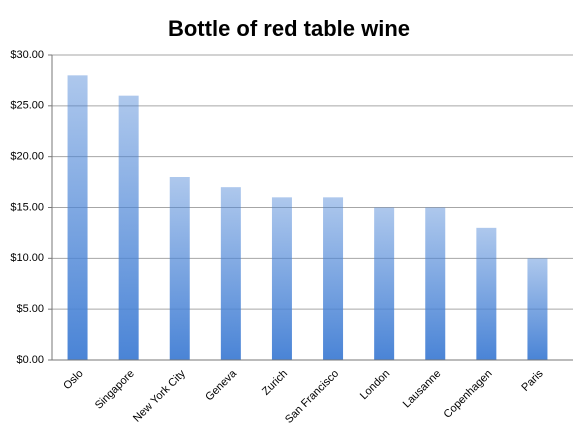 The height and width of the screenshot is (434, 578). What do you see at coordinates (422, 389) in the screenshot?
I see `x-tick-label: Lausanne` at bounding box center [422, 389].